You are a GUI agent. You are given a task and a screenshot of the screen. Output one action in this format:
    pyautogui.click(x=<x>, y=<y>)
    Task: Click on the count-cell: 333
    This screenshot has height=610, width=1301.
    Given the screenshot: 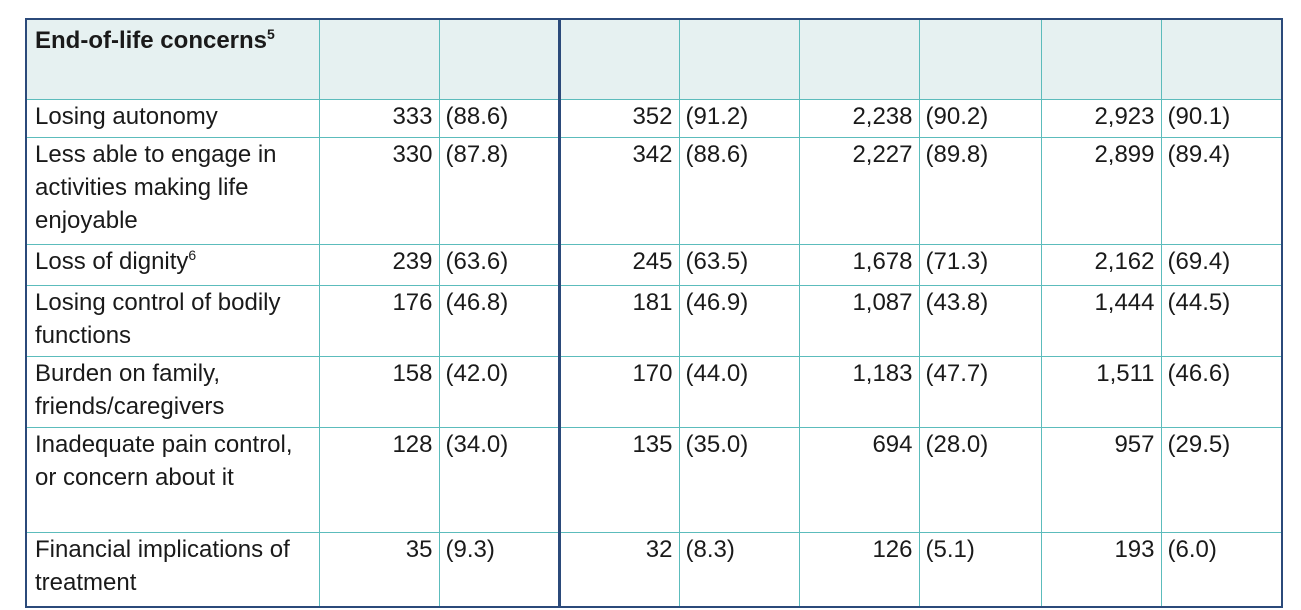 What is the action you would take?
    pyautogui.click(x=379, y=118)
    